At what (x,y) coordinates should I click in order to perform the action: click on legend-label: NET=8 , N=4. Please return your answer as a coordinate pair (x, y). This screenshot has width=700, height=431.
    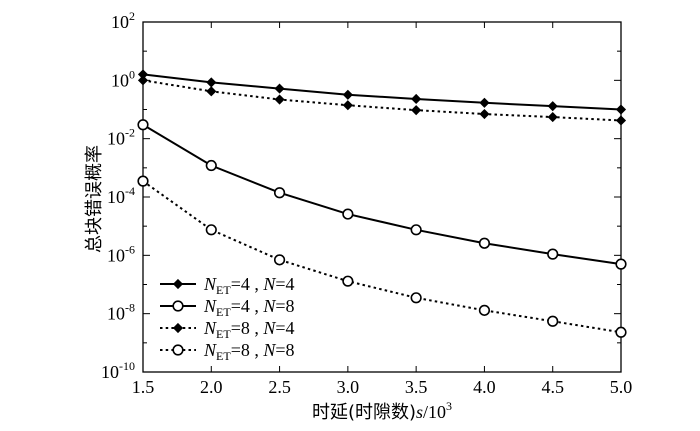
    Looking at the image, I should click on (249, 329).